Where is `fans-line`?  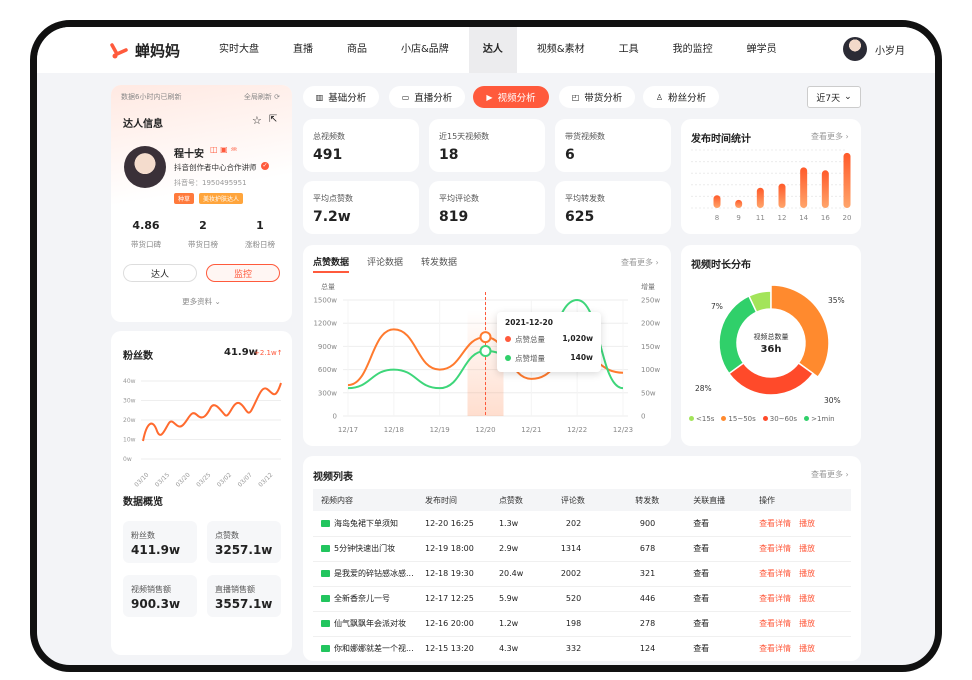
fans-line is located at coordinates (212, 412).